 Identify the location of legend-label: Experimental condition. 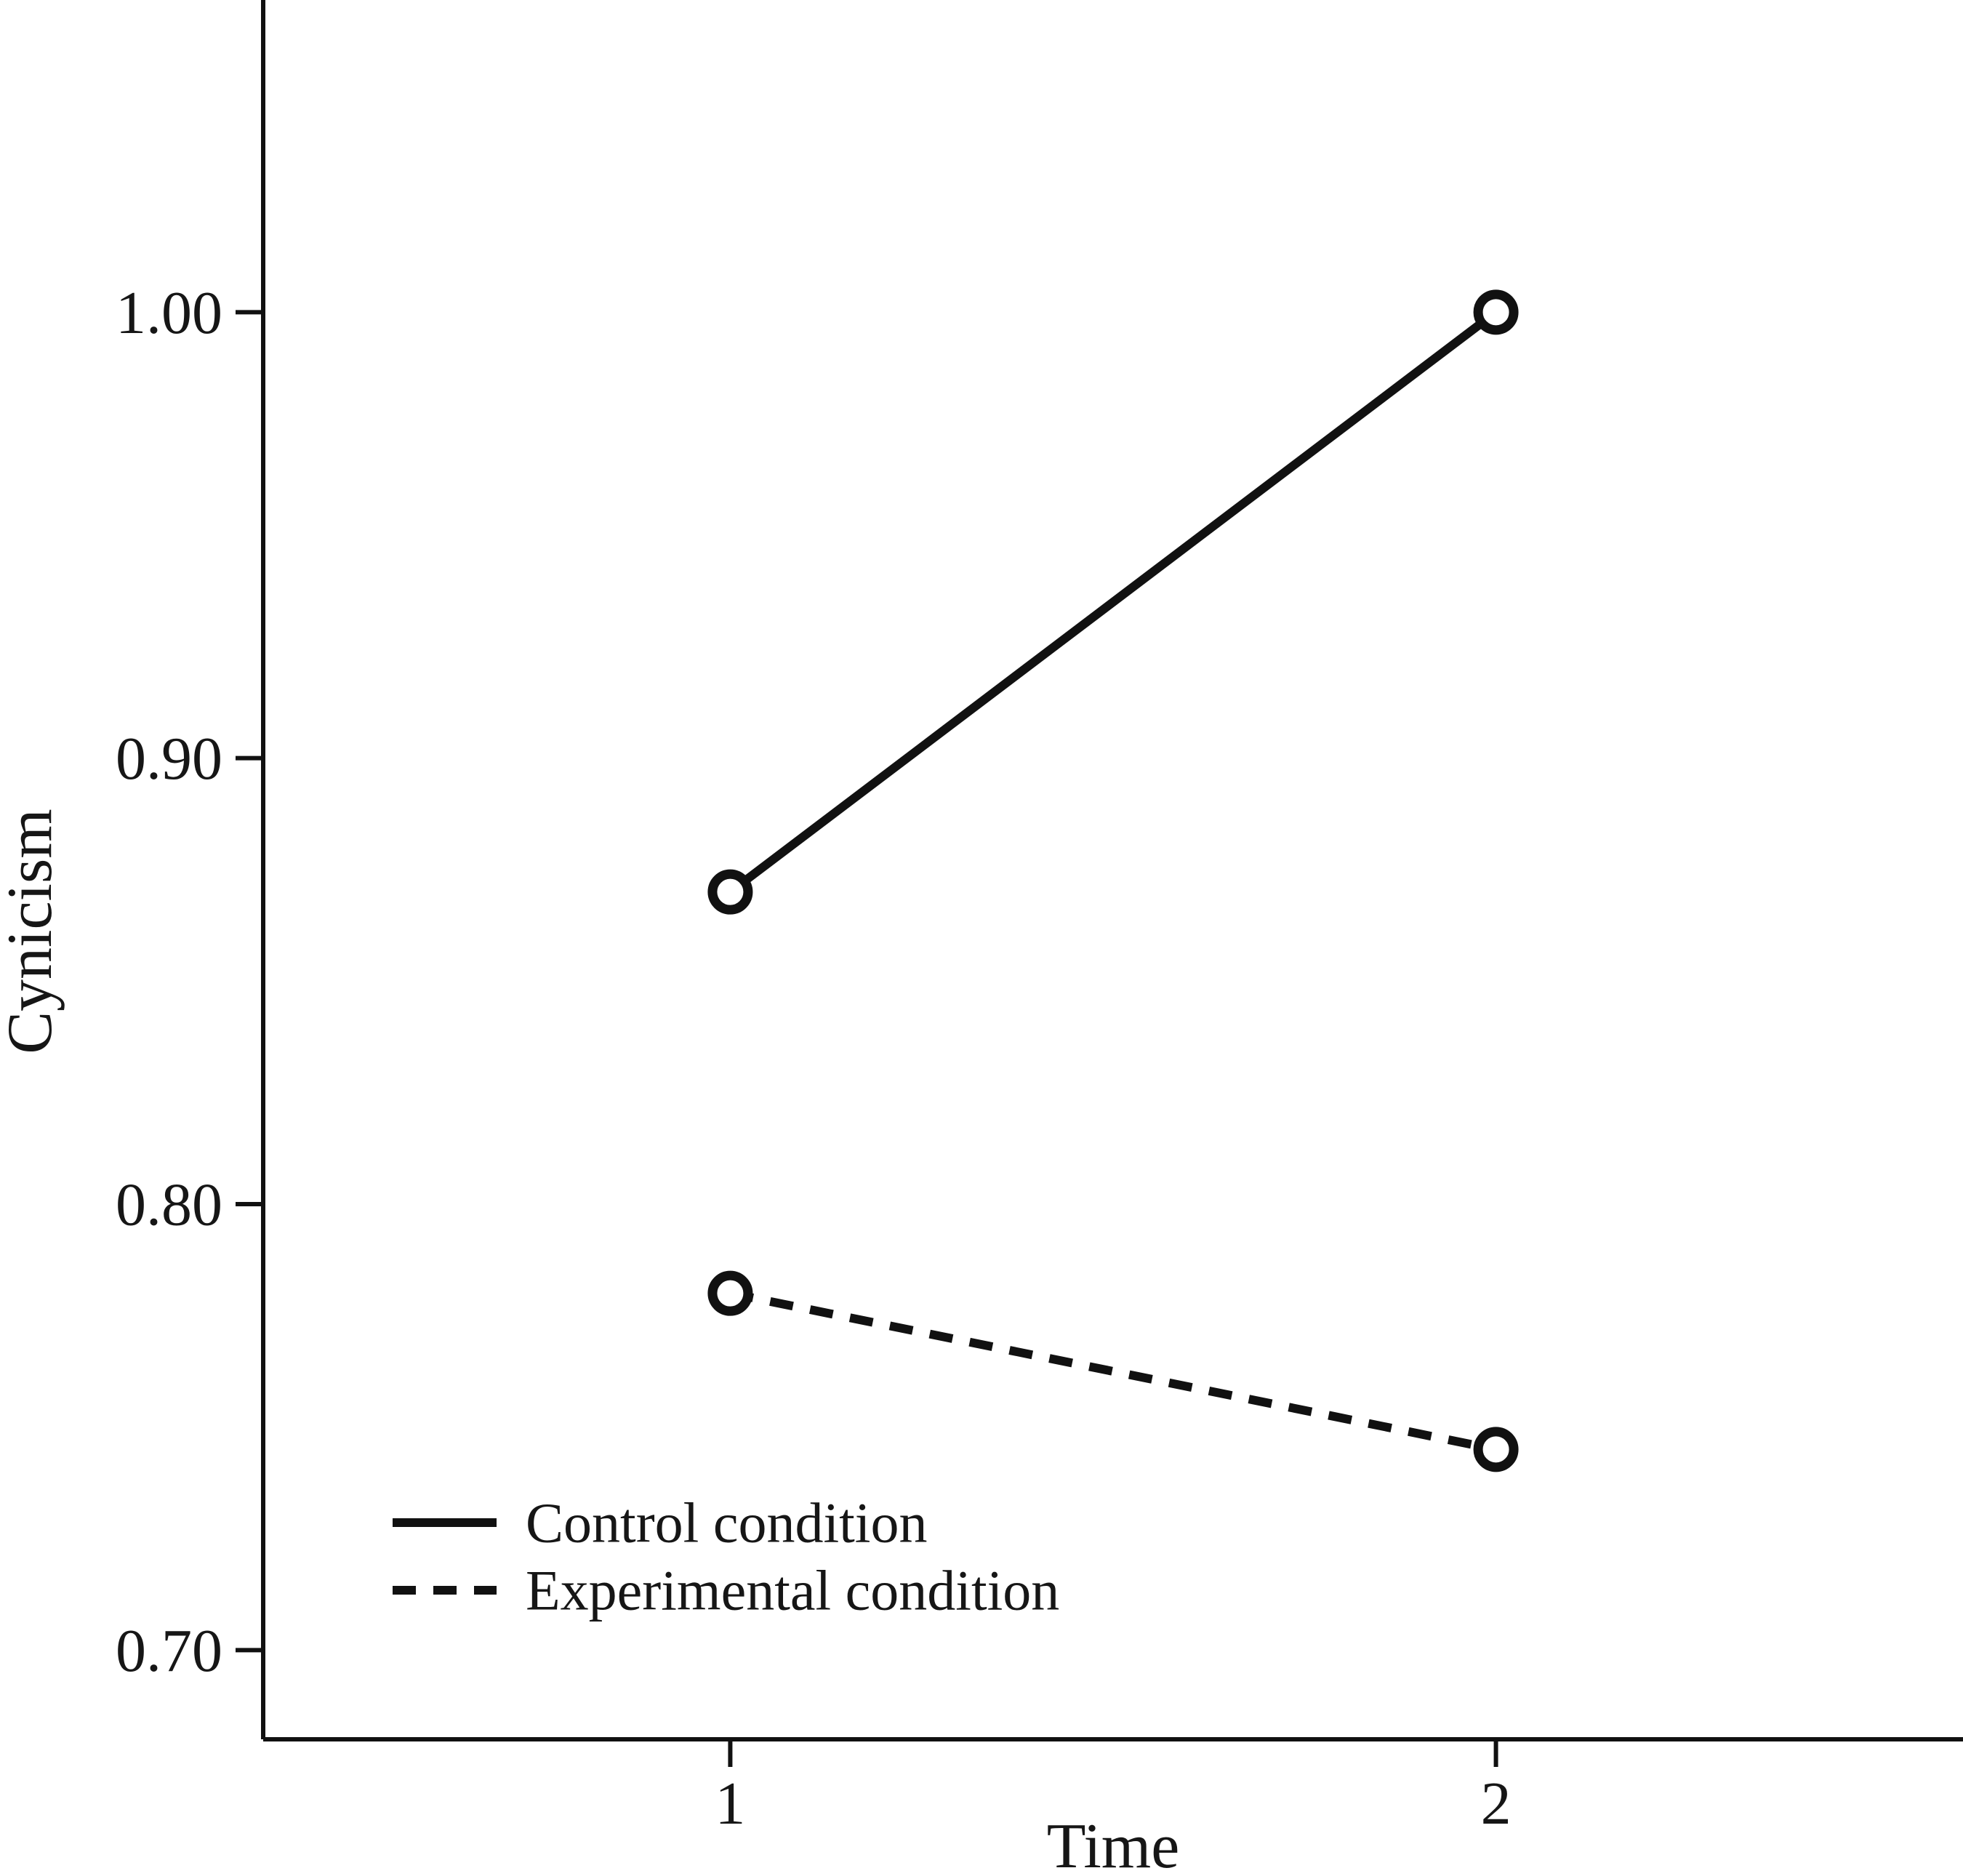
(792, 1590).